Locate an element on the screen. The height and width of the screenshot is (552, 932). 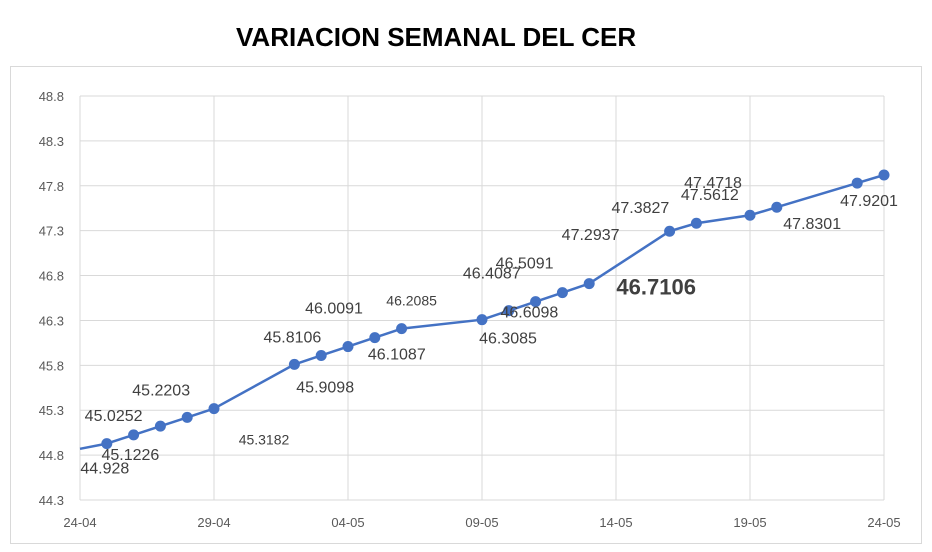
x-tick-label: 04-05 is located at coordinates (347, 522).